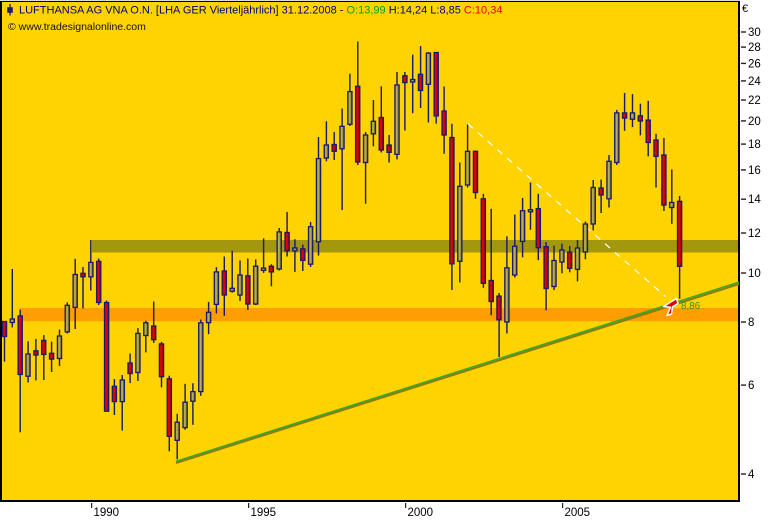  What do you see at coordinates (77, 27) in the screenshot?
I see `svg-text: © www.tradesignalonline.com` at bounding box center [77, 27].